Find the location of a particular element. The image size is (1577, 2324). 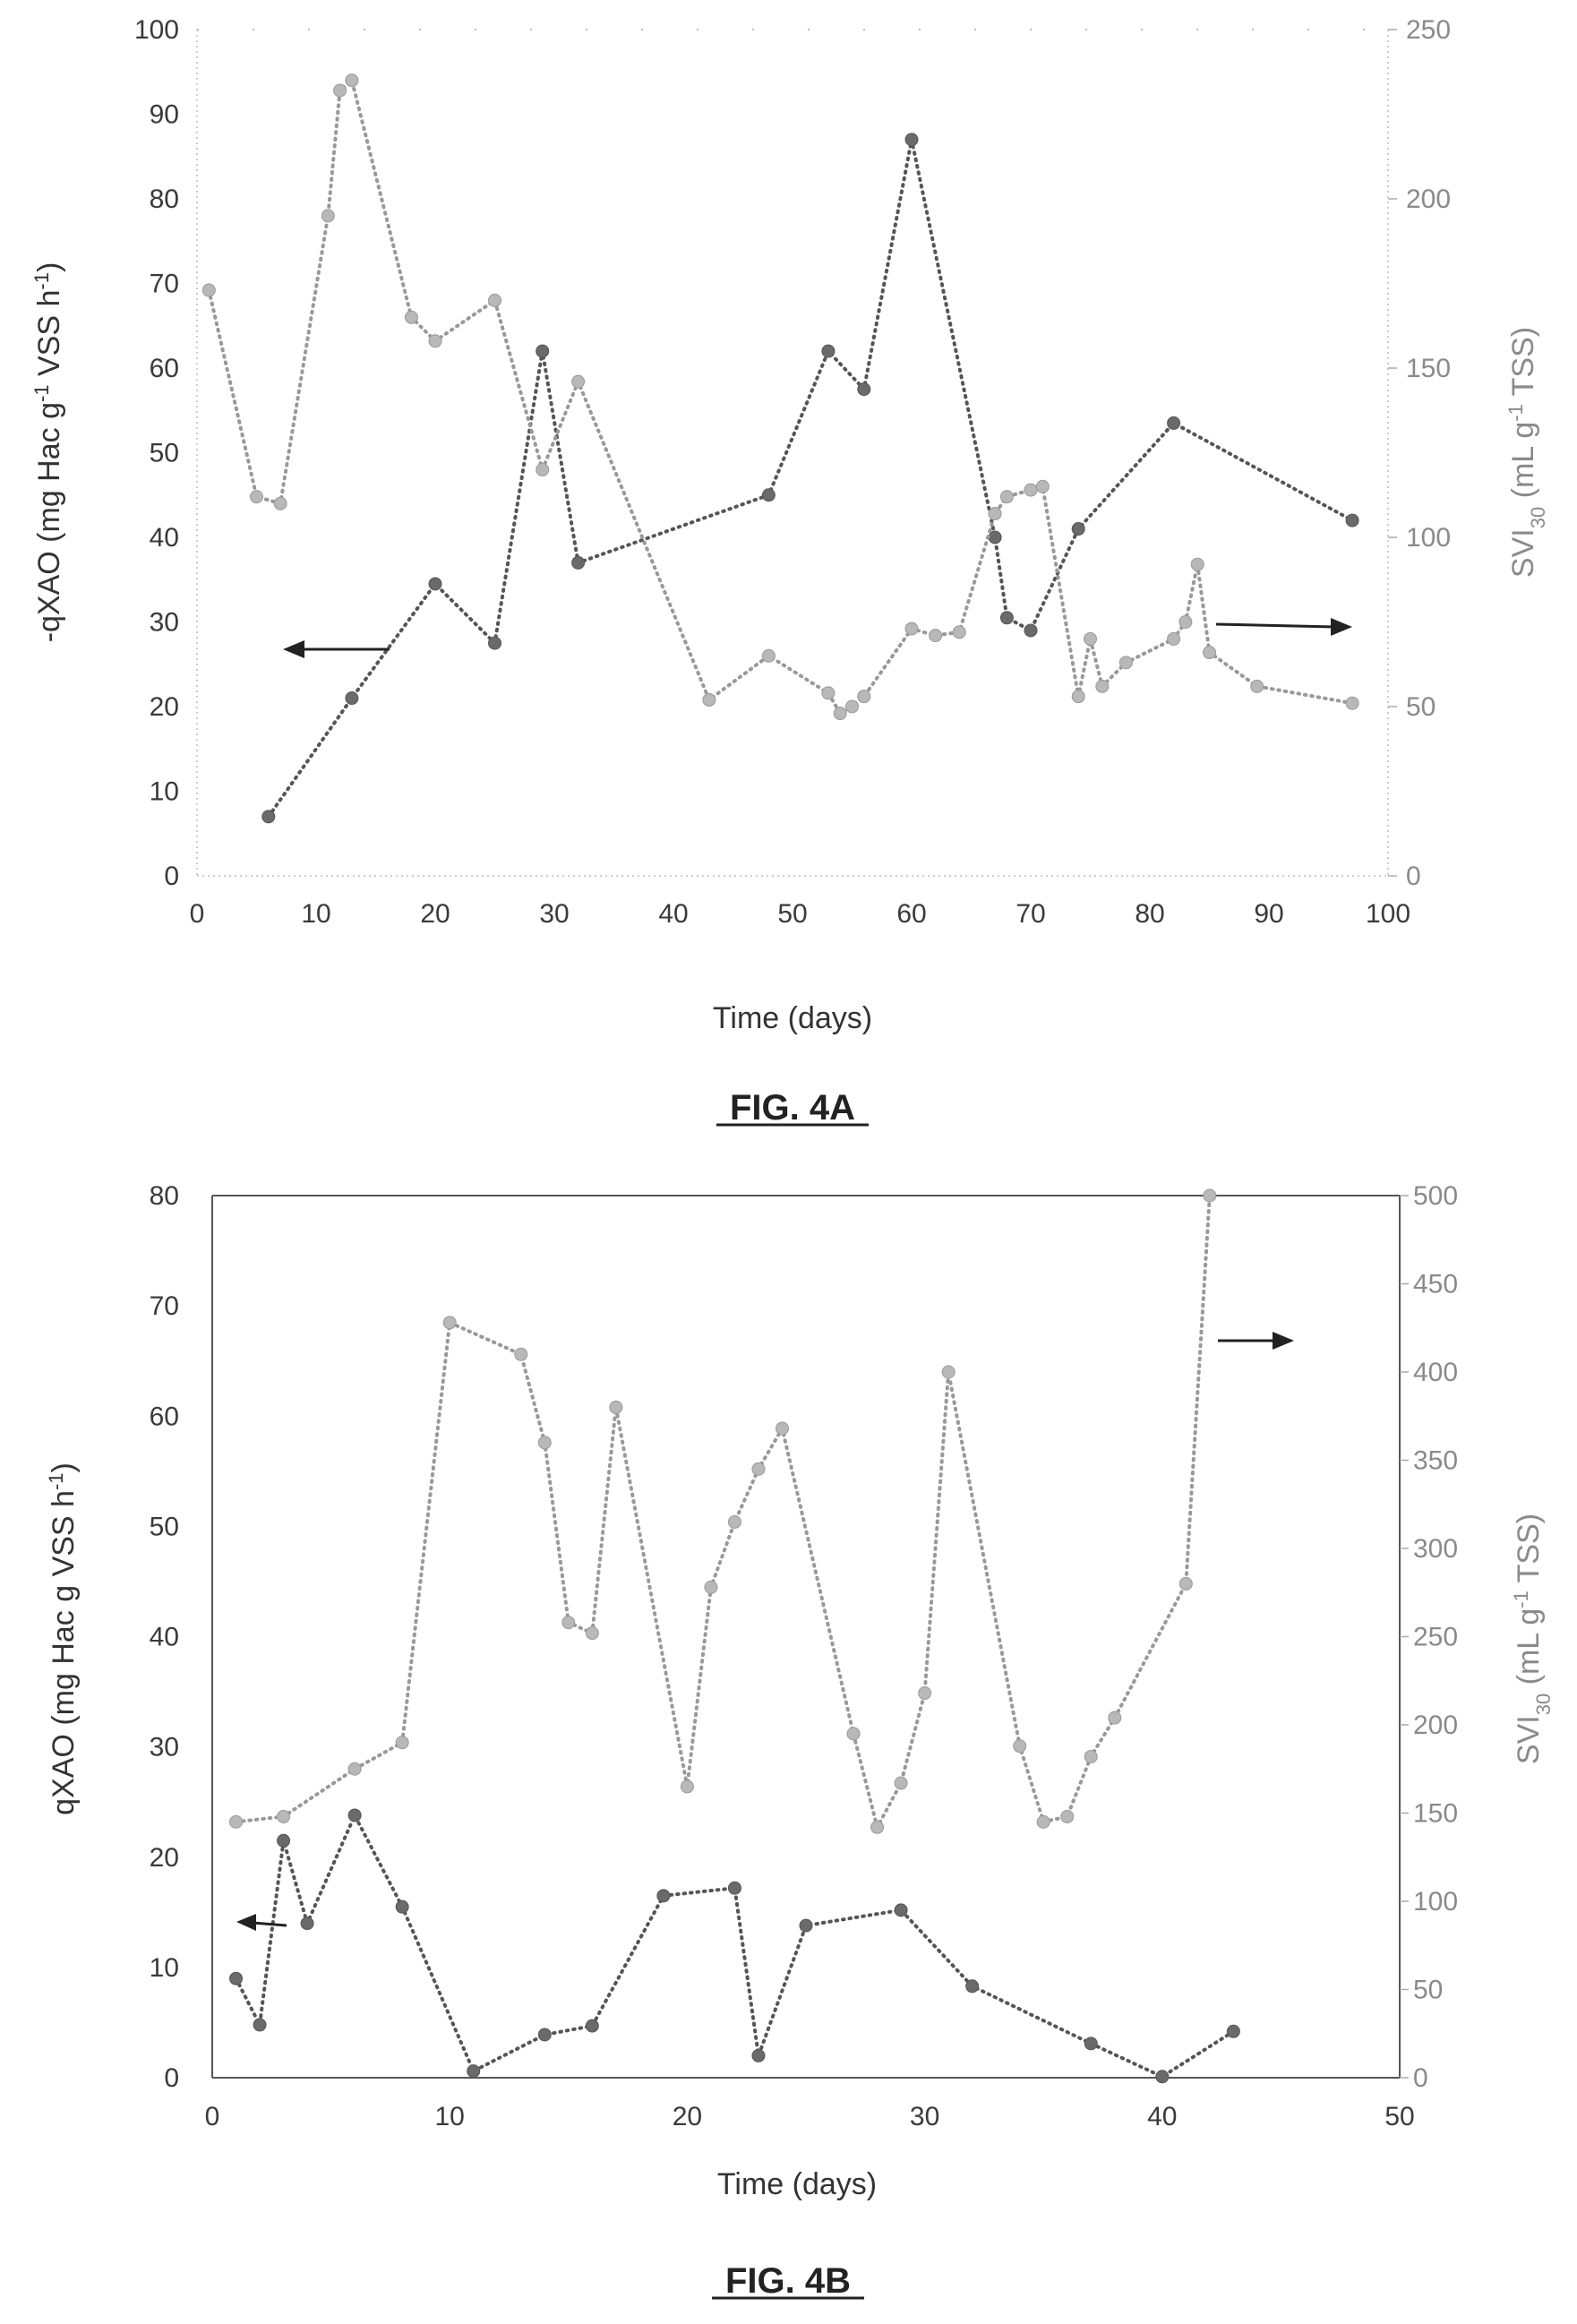

chart-4b-x-tick-4: 40 is located at coordinates (1162, 2116).